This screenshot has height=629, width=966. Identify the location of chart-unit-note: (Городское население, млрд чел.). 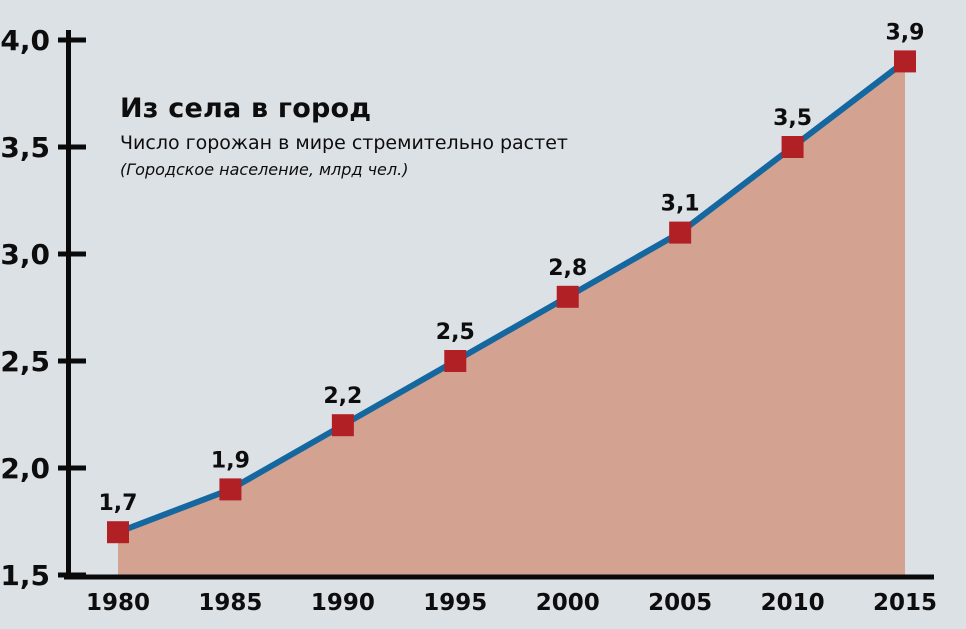
(264, 169).